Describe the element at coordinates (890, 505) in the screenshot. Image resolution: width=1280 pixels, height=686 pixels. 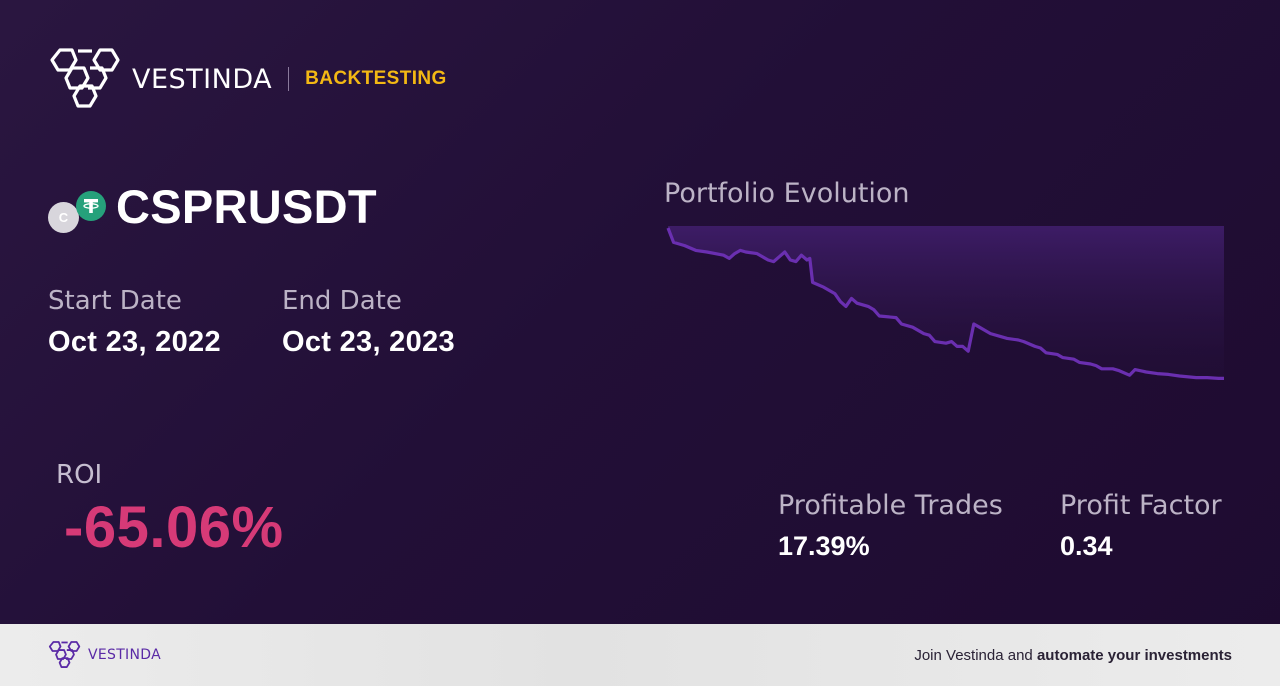
I see `profitable-trades-label: Profitable Trades` at that location.